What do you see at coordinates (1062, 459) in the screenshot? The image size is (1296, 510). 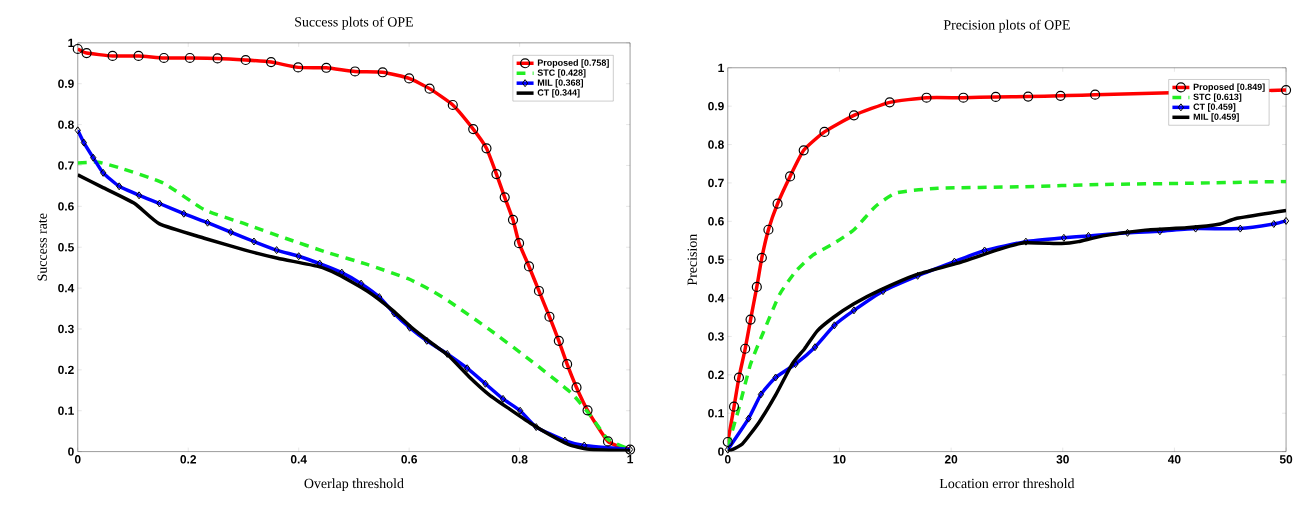 I see `x-tick-label: 30` at bounding box center [1062, 459].